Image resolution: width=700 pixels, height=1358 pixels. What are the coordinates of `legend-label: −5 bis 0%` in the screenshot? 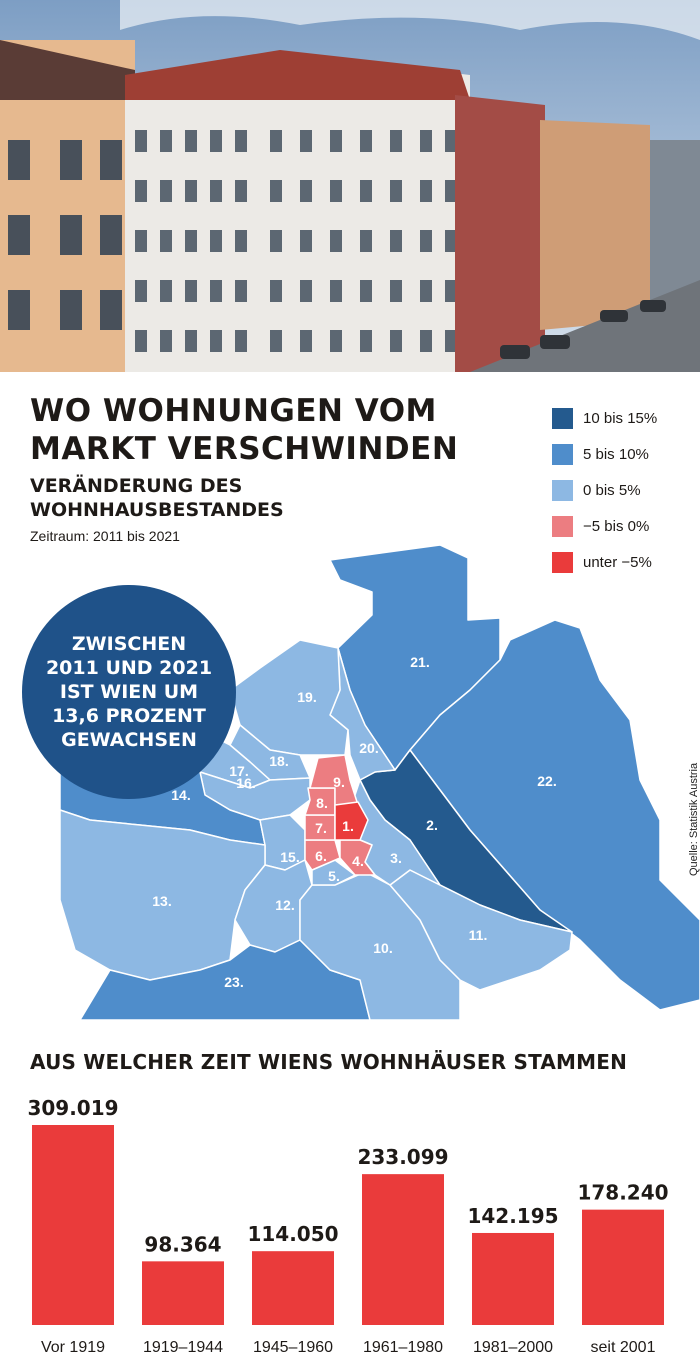 It's located at (616, 526).